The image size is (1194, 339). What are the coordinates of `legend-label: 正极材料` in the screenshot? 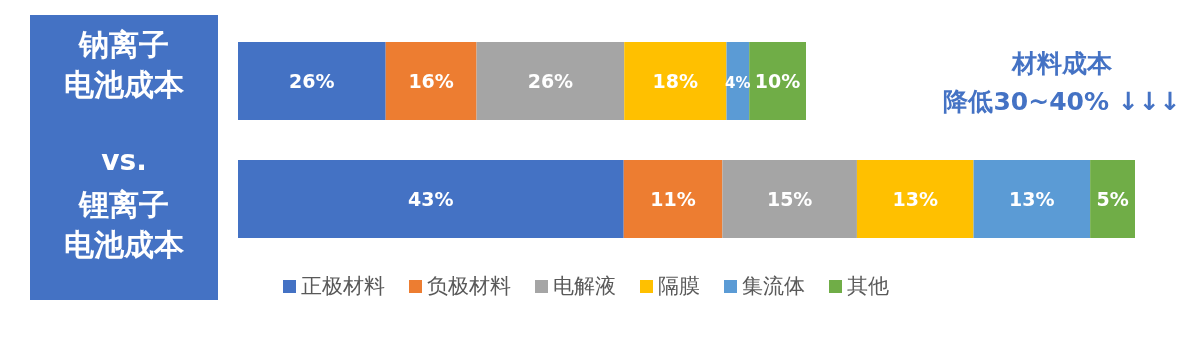 It's located at (343, 286).